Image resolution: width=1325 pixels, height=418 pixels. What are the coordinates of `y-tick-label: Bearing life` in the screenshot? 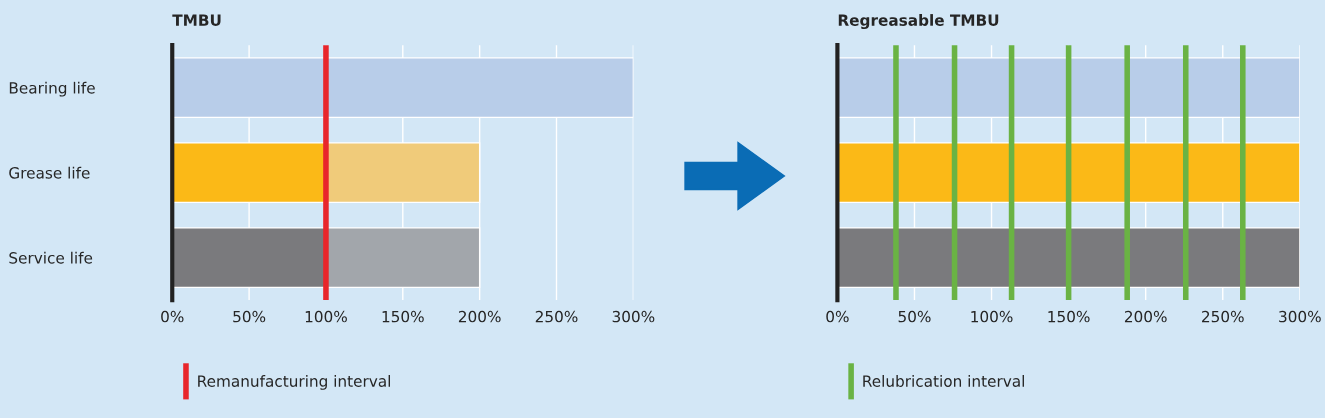 It's located at (52, 89).